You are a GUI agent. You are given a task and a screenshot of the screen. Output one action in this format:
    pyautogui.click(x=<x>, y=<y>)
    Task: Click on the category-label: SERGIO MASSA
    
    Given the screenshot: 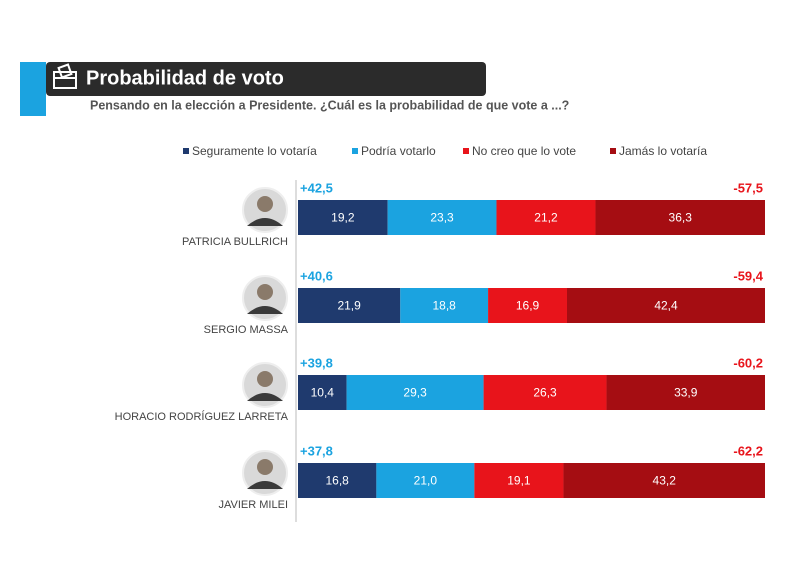 What is the action you would take?
    pyautogui.click(x=246, y=330)
    